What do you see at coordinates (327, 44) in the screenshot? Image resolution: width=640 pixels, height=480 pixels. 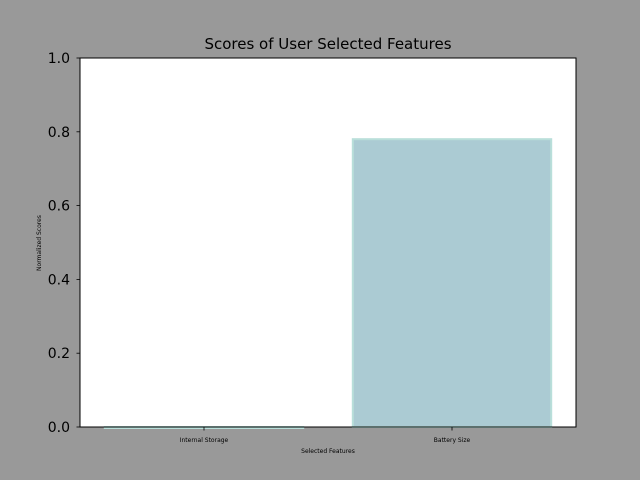 I see `chart-title: Scores of User Selected Features` at bounding box center [327, 44].